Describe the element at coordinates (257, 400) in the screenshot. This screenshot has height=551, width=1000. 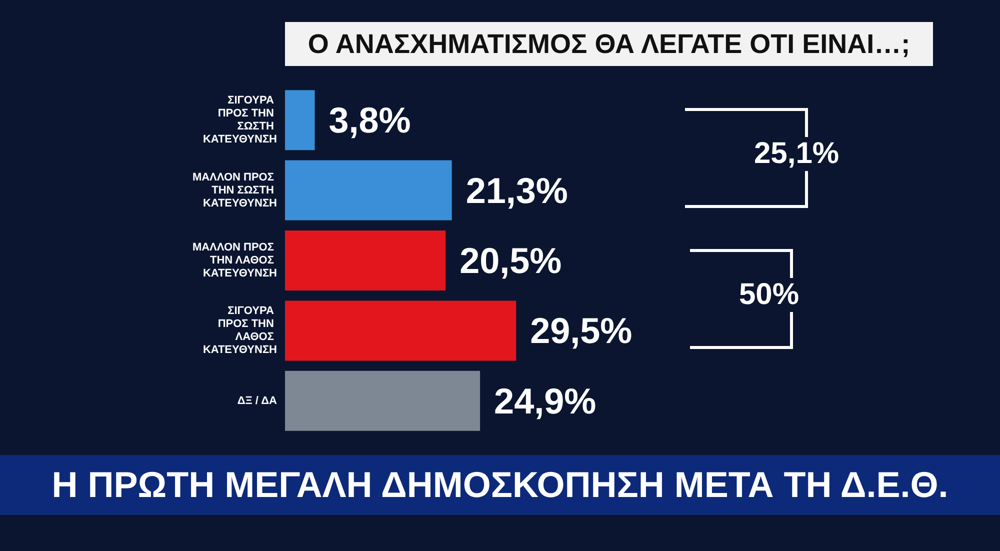
I see `y-tick-label: ΔΞ / ΔΑ` at that location.